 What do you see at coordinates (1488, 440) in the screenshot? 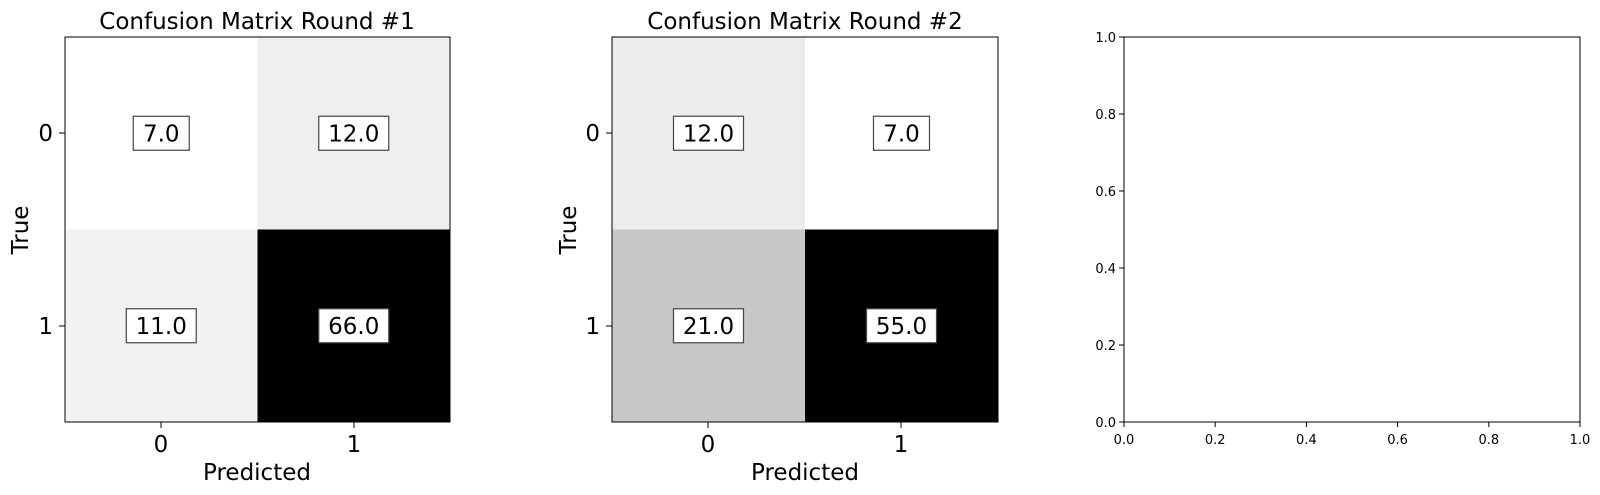
I see `x-tick-label: 0.8` at bounding box center [1488, 440].